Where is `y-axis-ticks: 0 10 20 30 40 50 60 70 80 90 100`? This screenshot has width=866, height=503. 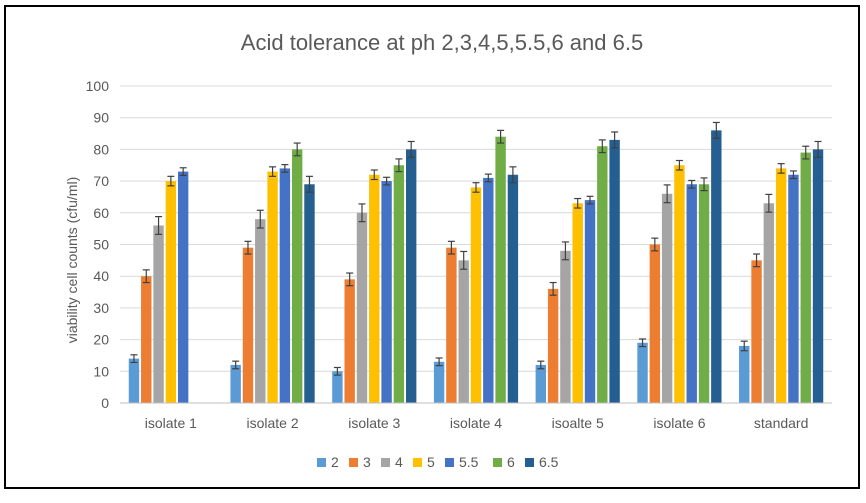
y-axis-ticks: 0 10 20 30 40 50 60 70 80 90 100 is located at coordinates (98, 244).